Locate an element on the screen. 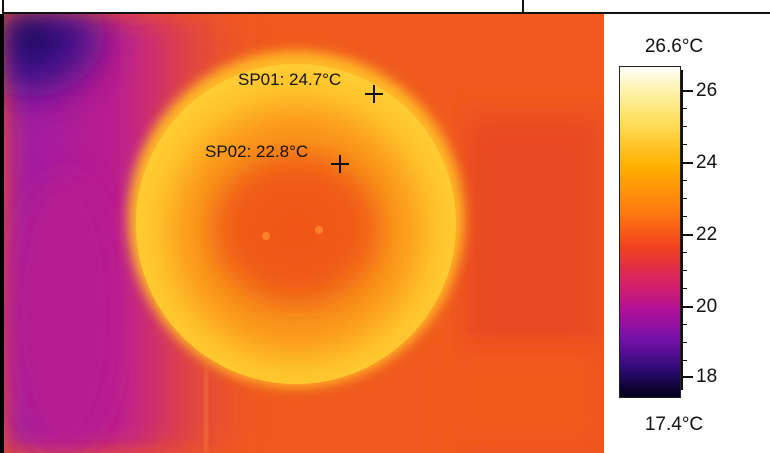 The image size is (770, 453). top-bar-right-box is located at coordinates (647, 7).